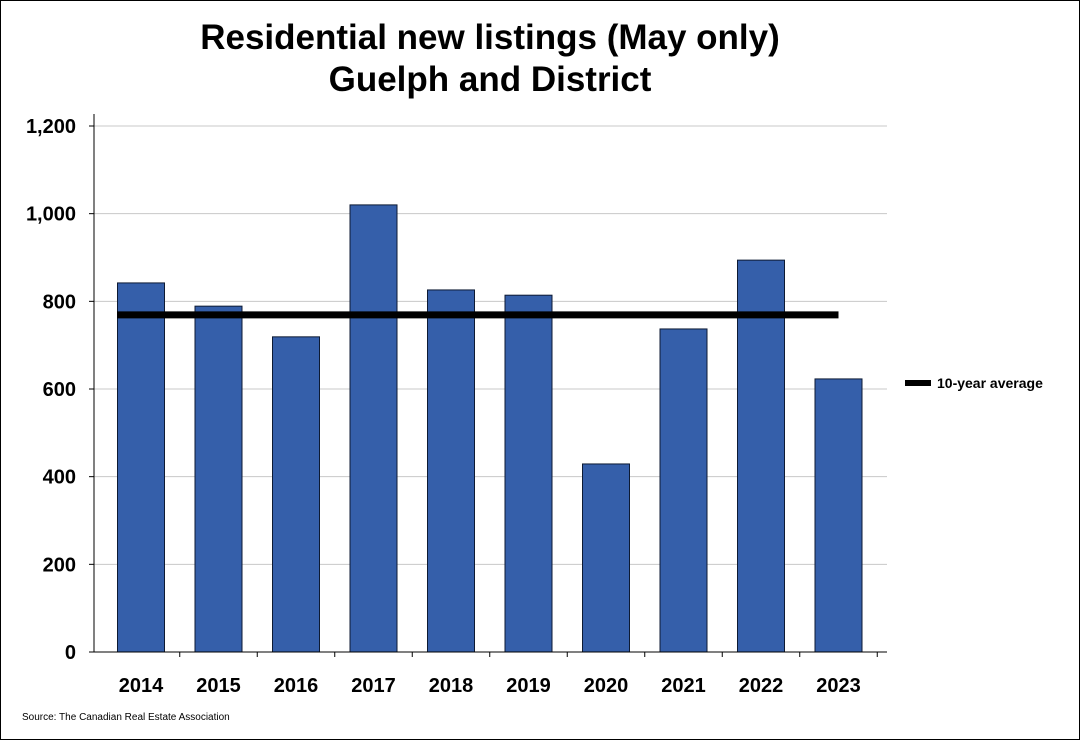  Describe the element at coordinates (606, 686) in the screenshot. I see `x-tick-label: 2020` at that location.